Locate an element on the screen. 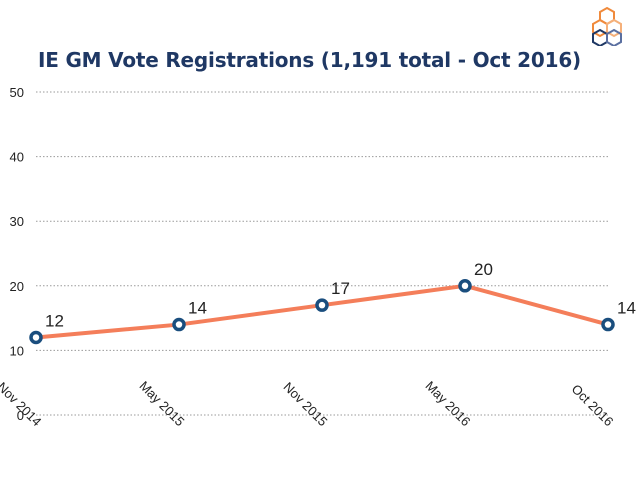  data-labels: 12 14 17 20 14 is located at coordinates (340, 295).